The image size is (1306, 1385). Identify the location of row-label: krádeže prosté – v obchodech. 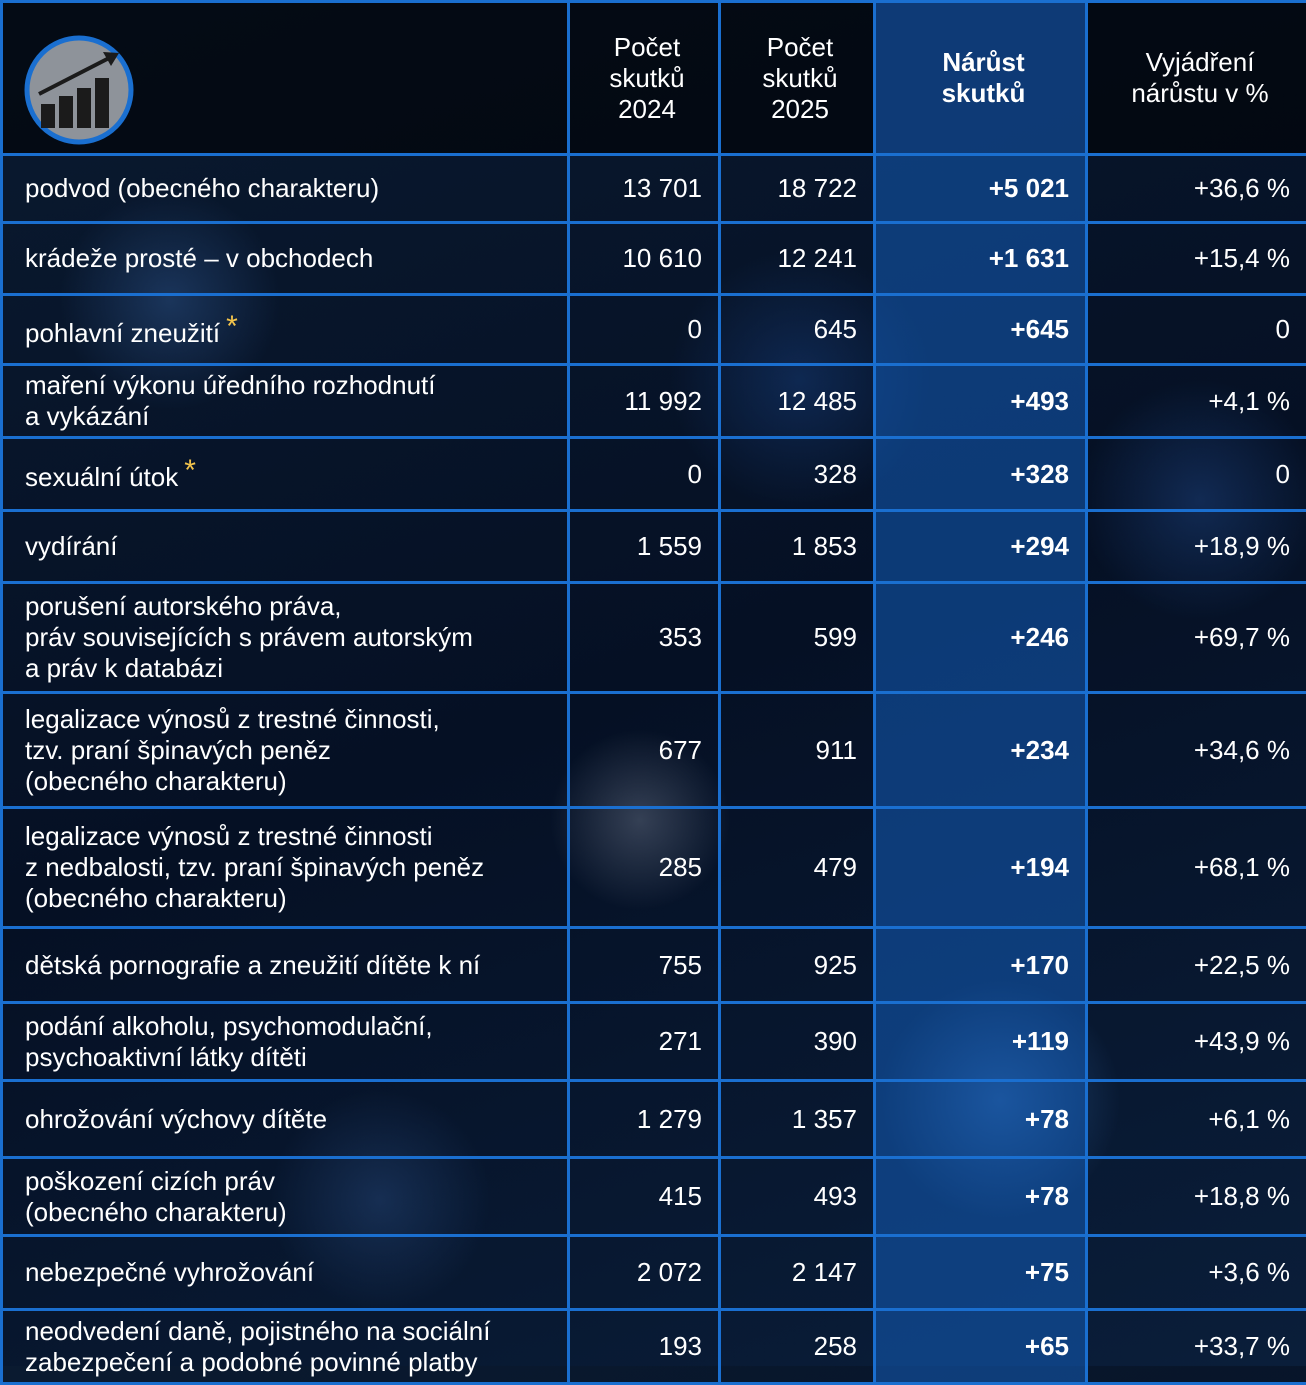
(199, 258).